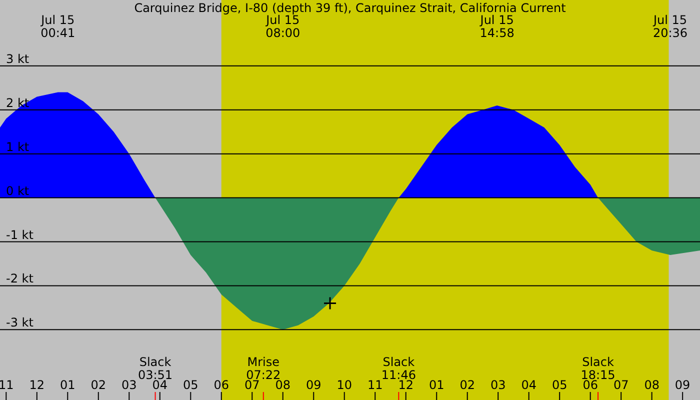 The height and width of the screenshot is (400, 700). What do you see at coordinates (18, 59) in the screenshot?
I see `y-tick-label: 3 kt` at bounding box center [18, 59].